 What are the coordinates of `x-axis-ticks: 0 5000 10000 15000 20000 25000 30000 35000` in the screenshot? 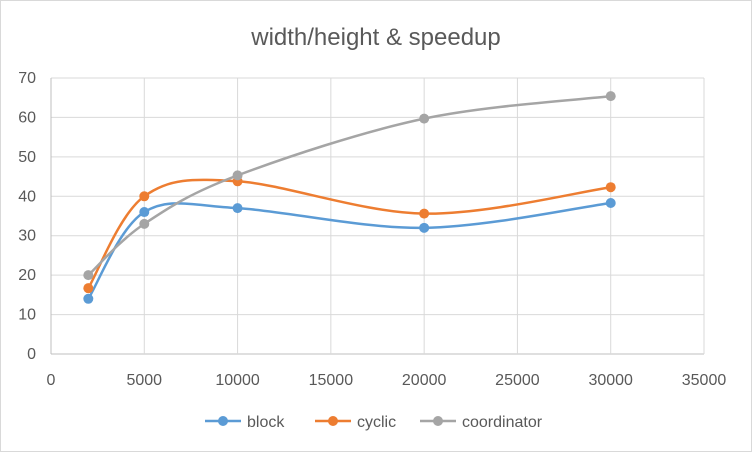 It's located at (387, 380).